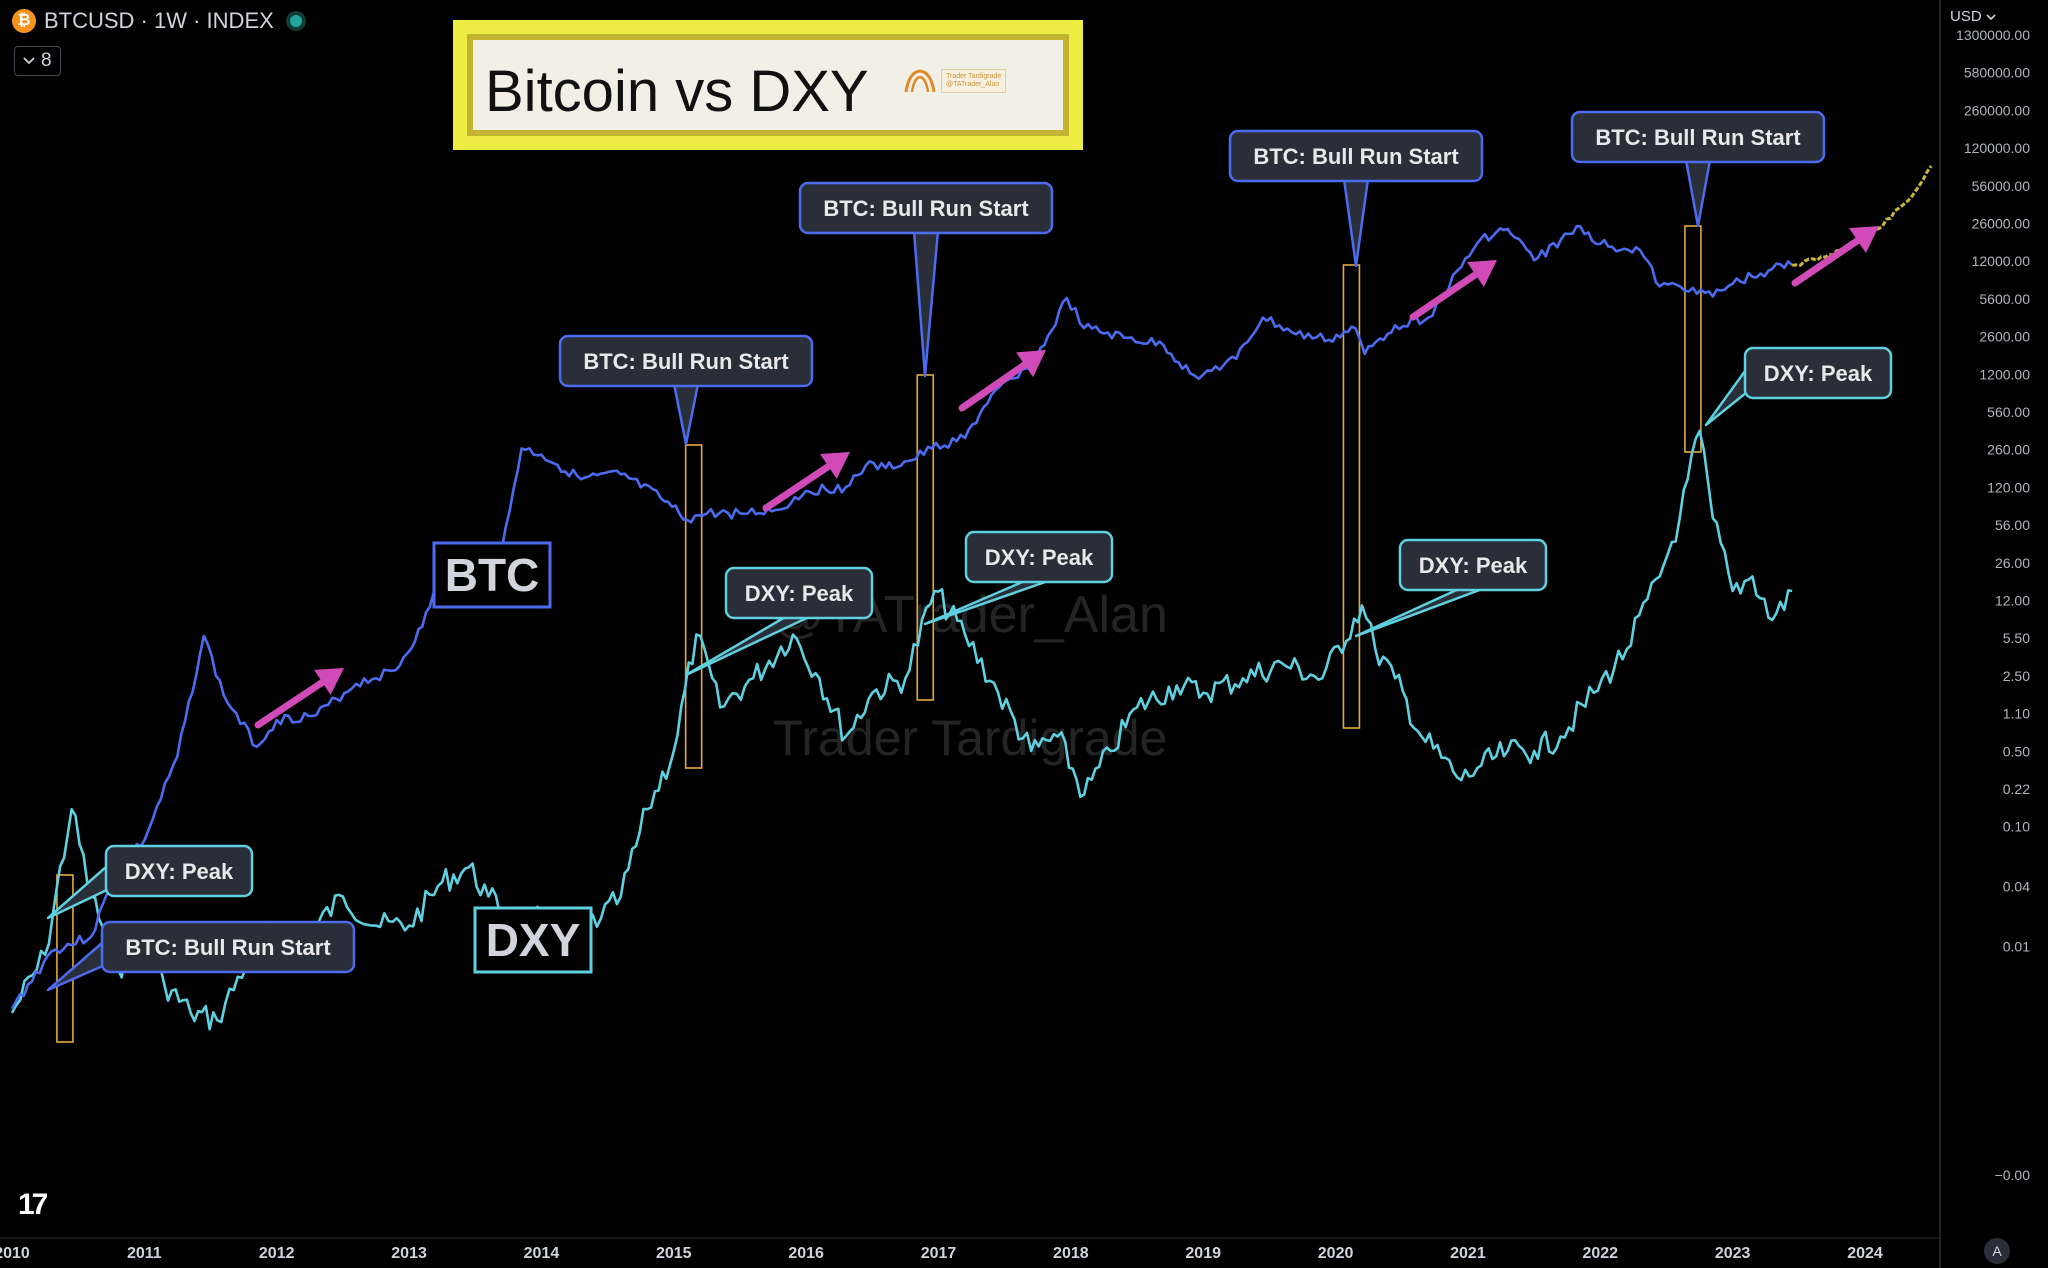 The width and height of the screenshot is (2048, 1268). What do you see at coordinates (2004, 374) in the screenshot?
I see `y-tick-label: 1200.00` at bounding box center [2004, 374].